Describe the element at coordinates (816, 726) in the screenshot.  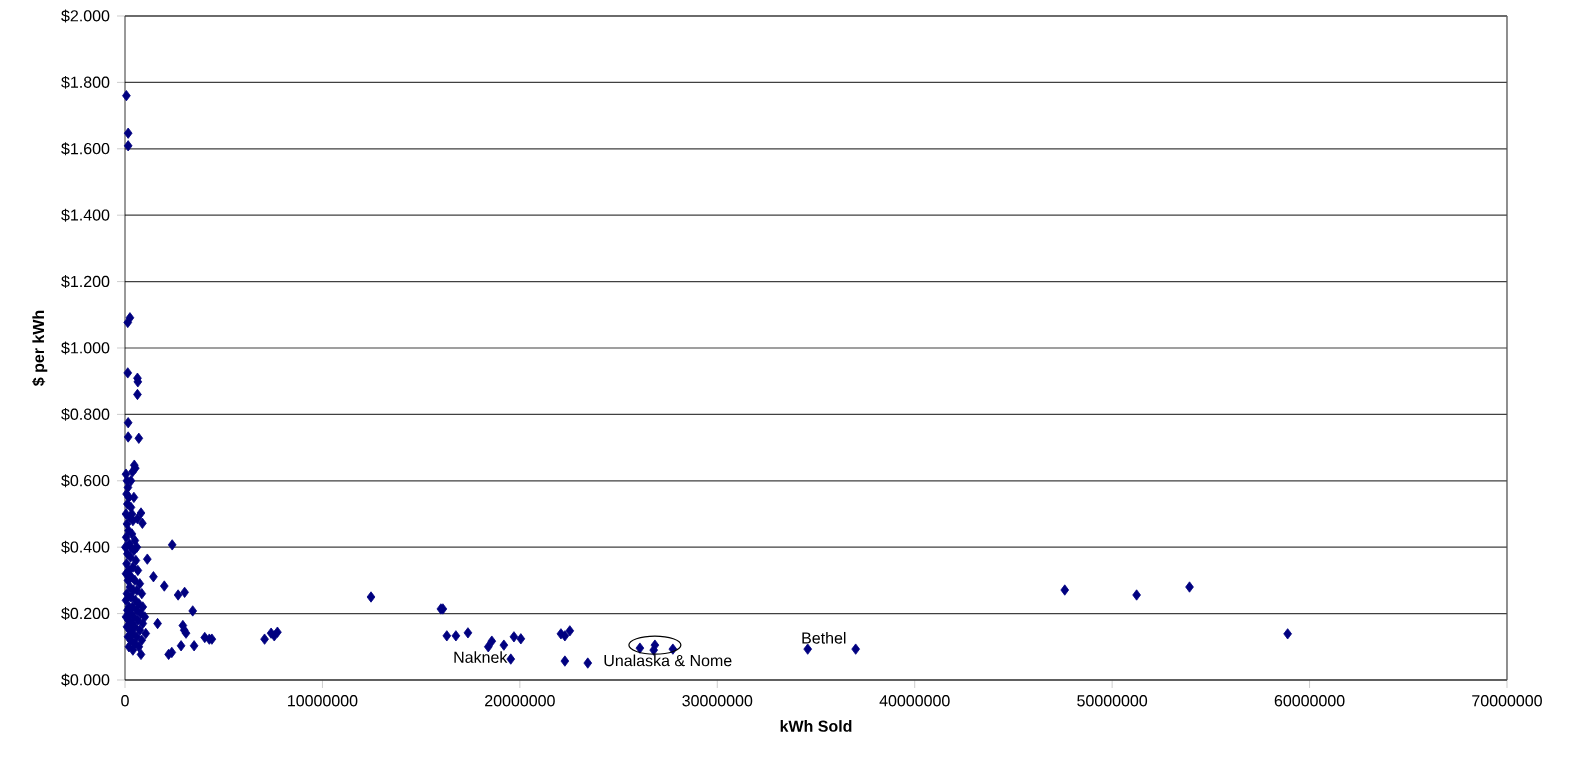
I see `x-axis-title: kWh Sold` at that location.